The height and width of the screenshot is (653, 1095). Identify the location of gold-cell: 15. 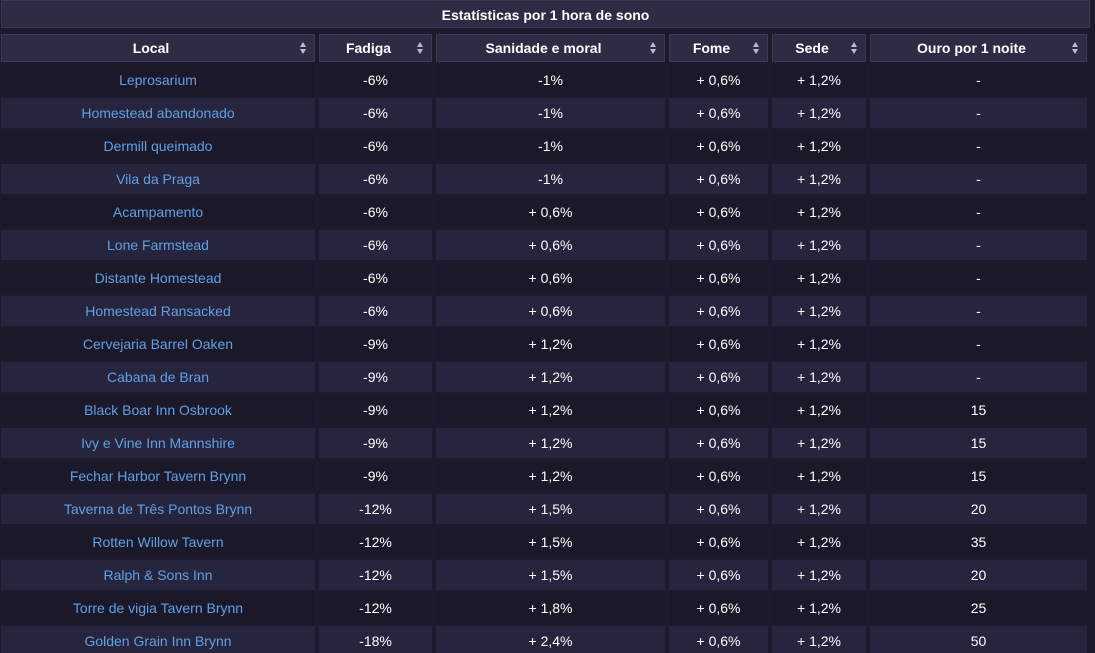
(978, 476).